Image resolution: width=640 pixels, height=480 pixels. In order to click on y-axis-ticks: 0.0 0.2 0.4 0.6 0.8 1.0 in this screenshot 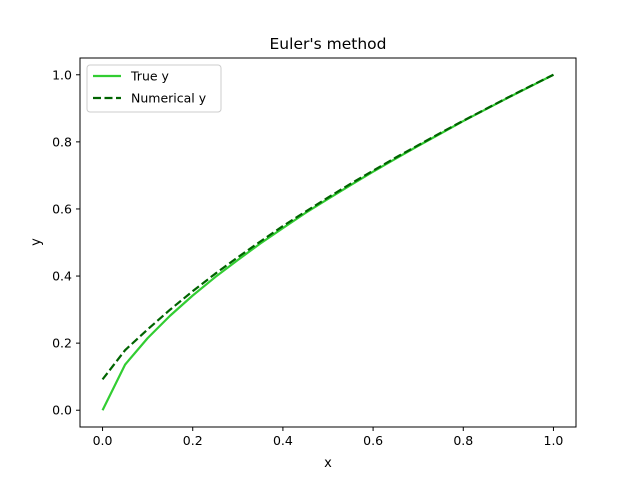, I will do `click(66, 242)`.